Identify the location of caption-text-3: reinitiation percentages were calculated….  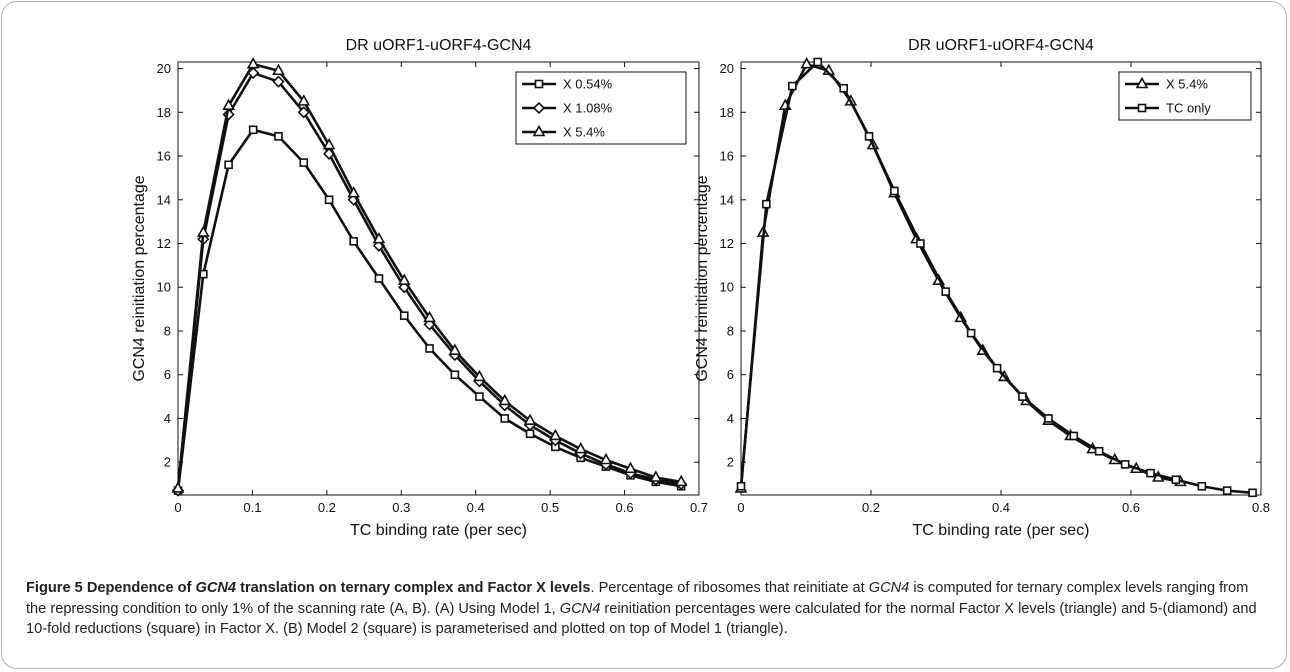
(641, 619).